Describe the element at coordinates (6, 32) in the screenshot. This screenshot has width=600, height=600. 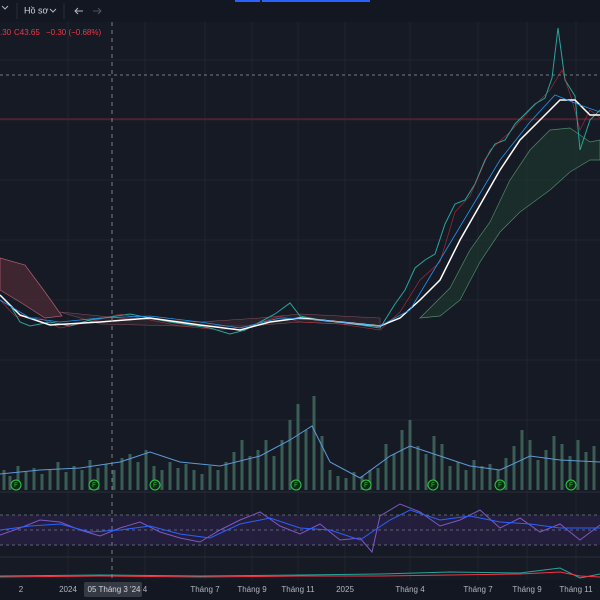
I see `legend-open: .30` at that location.